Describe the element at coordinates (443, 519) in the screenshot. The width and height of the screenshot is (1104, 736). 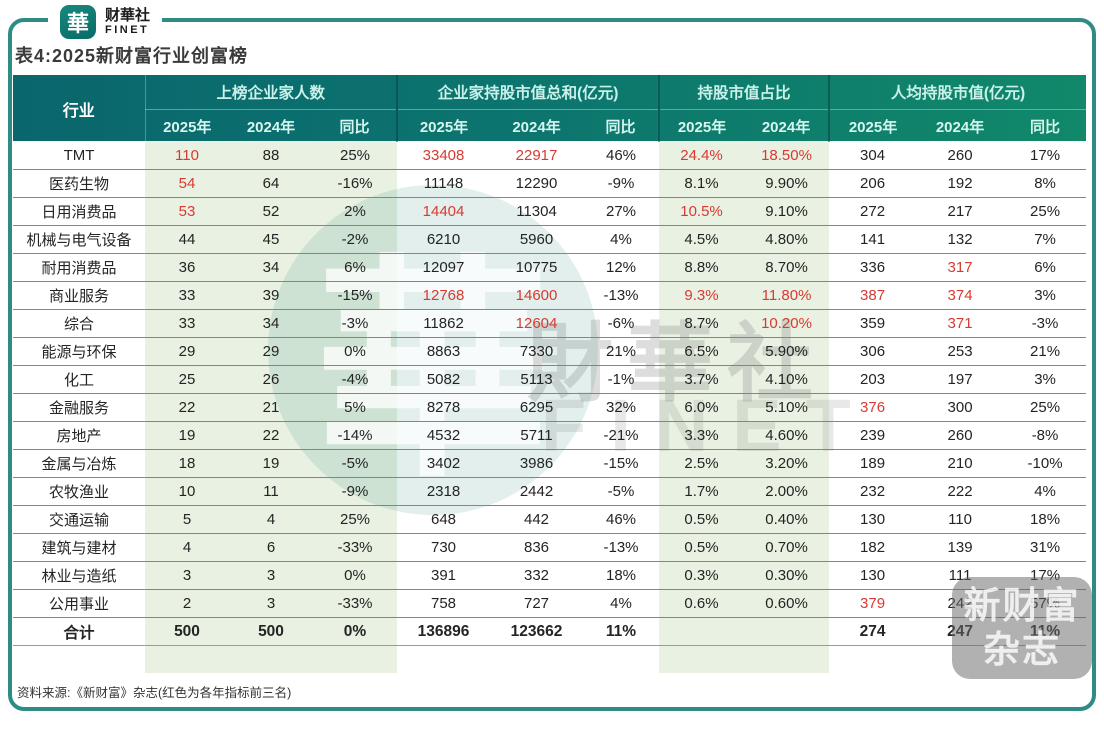
I see `value-cell: 648` at that location.